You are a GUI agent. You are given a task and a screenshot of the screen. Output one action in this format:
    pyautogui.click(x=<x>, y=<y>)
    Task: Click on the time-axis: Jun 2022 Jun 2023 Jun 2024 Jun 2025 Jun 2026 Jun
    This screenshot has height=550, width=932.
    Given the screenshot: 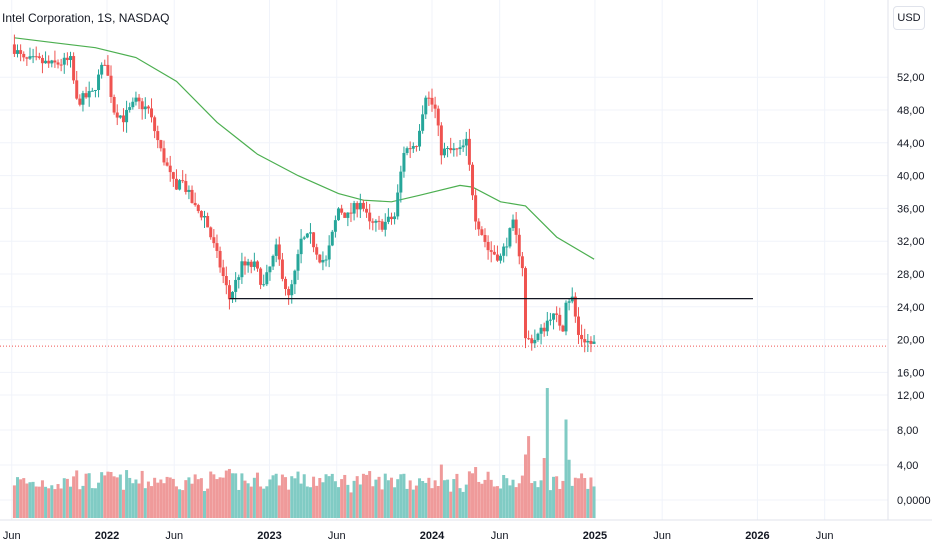 What is the action you would take?
    pyautogui.click(x=418, y=536)
    